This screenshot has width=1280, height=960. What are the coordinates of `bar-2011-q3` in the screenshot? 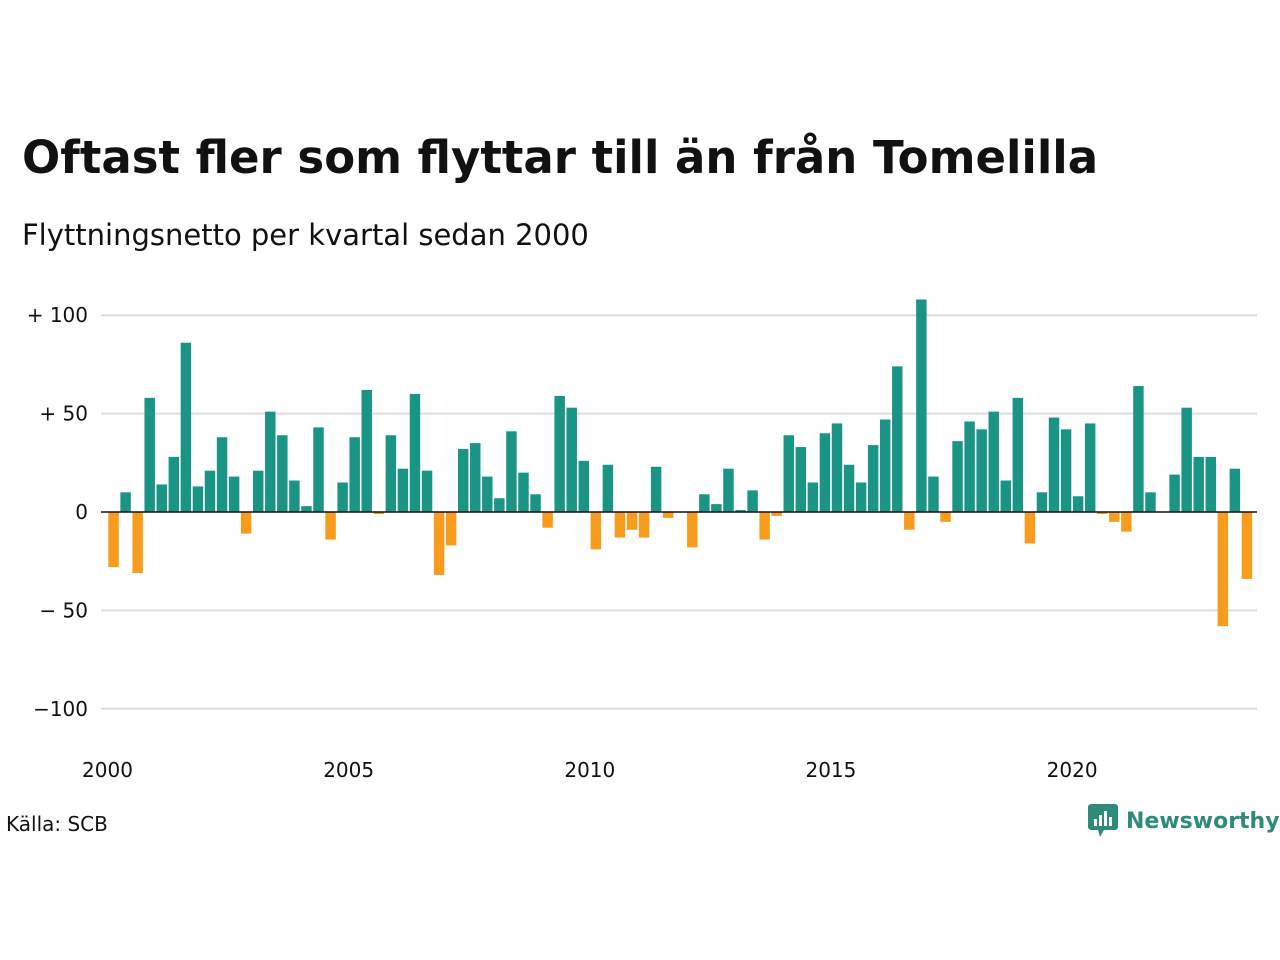 It's located at (668, 515).